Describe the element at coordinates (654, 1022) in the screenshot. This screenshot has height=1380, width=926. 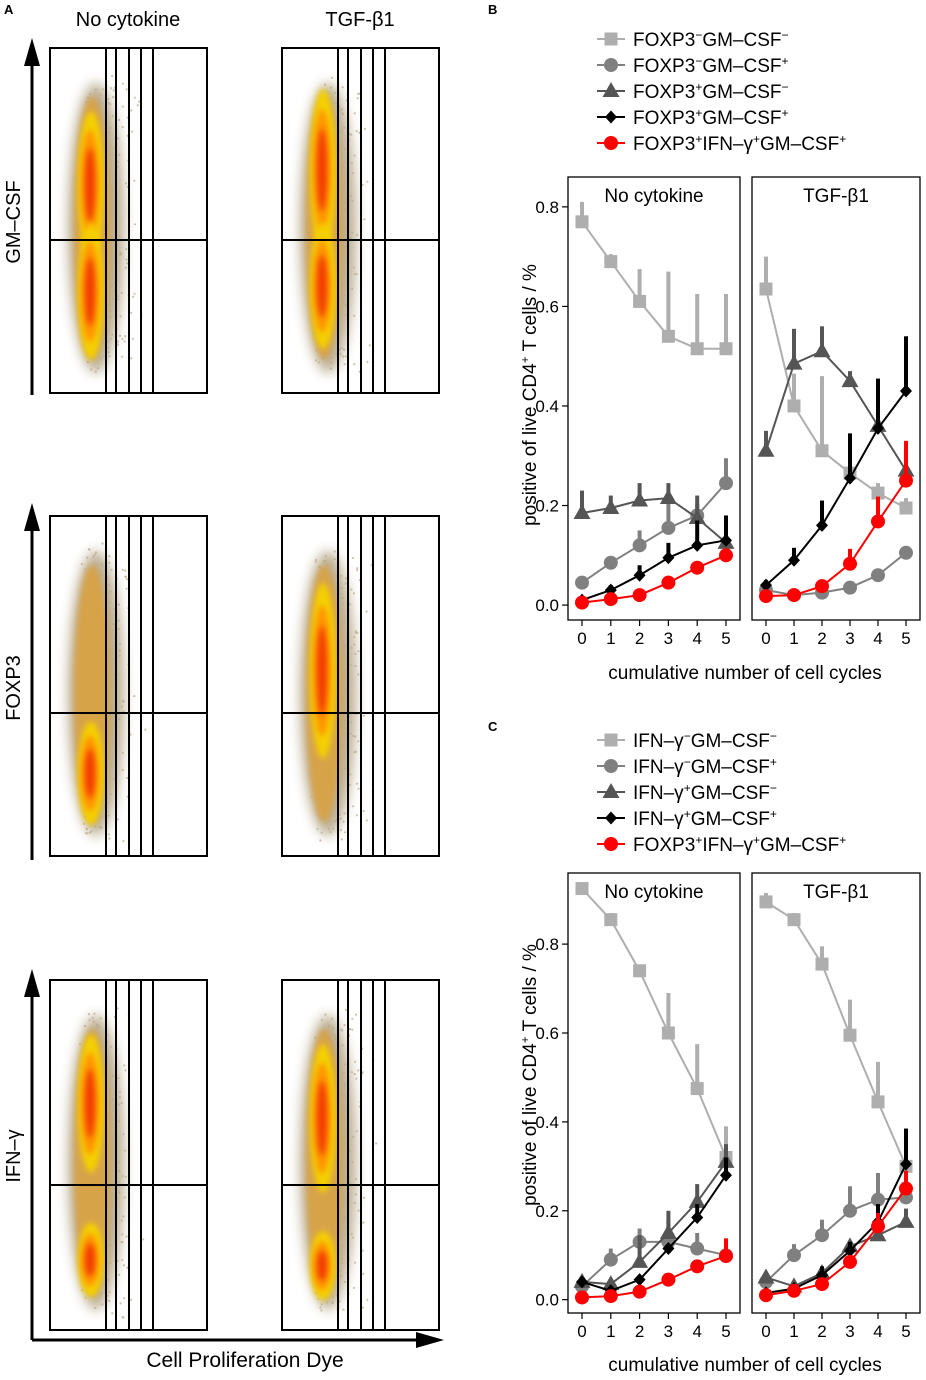
I see `series-line` at that location.